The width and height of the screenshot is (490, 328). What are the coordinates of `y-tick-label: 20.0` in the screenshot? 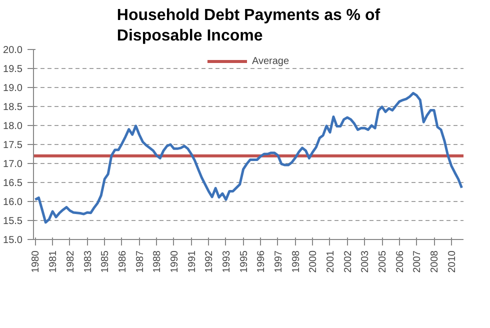 It's located at (13, 50).